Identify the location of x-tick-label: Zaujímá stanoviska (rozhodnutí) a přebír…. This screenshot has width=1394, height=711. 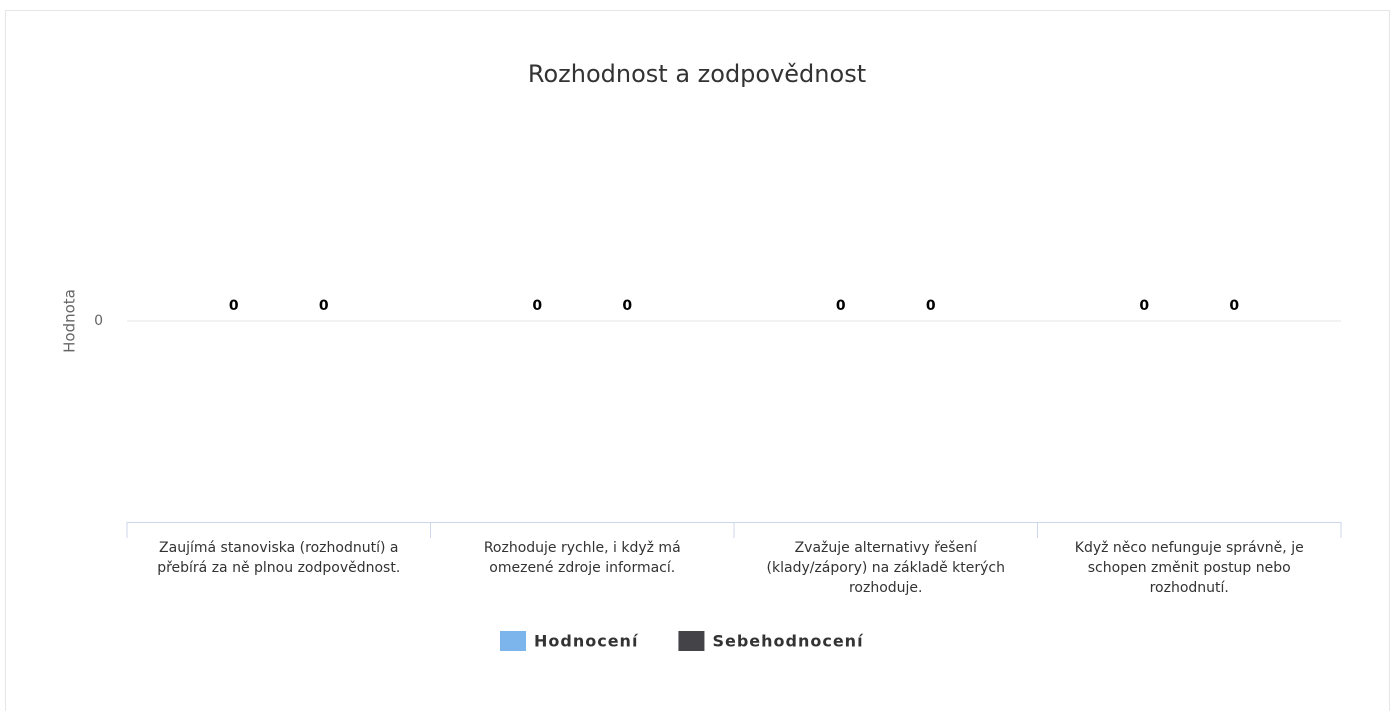
(279, 558).